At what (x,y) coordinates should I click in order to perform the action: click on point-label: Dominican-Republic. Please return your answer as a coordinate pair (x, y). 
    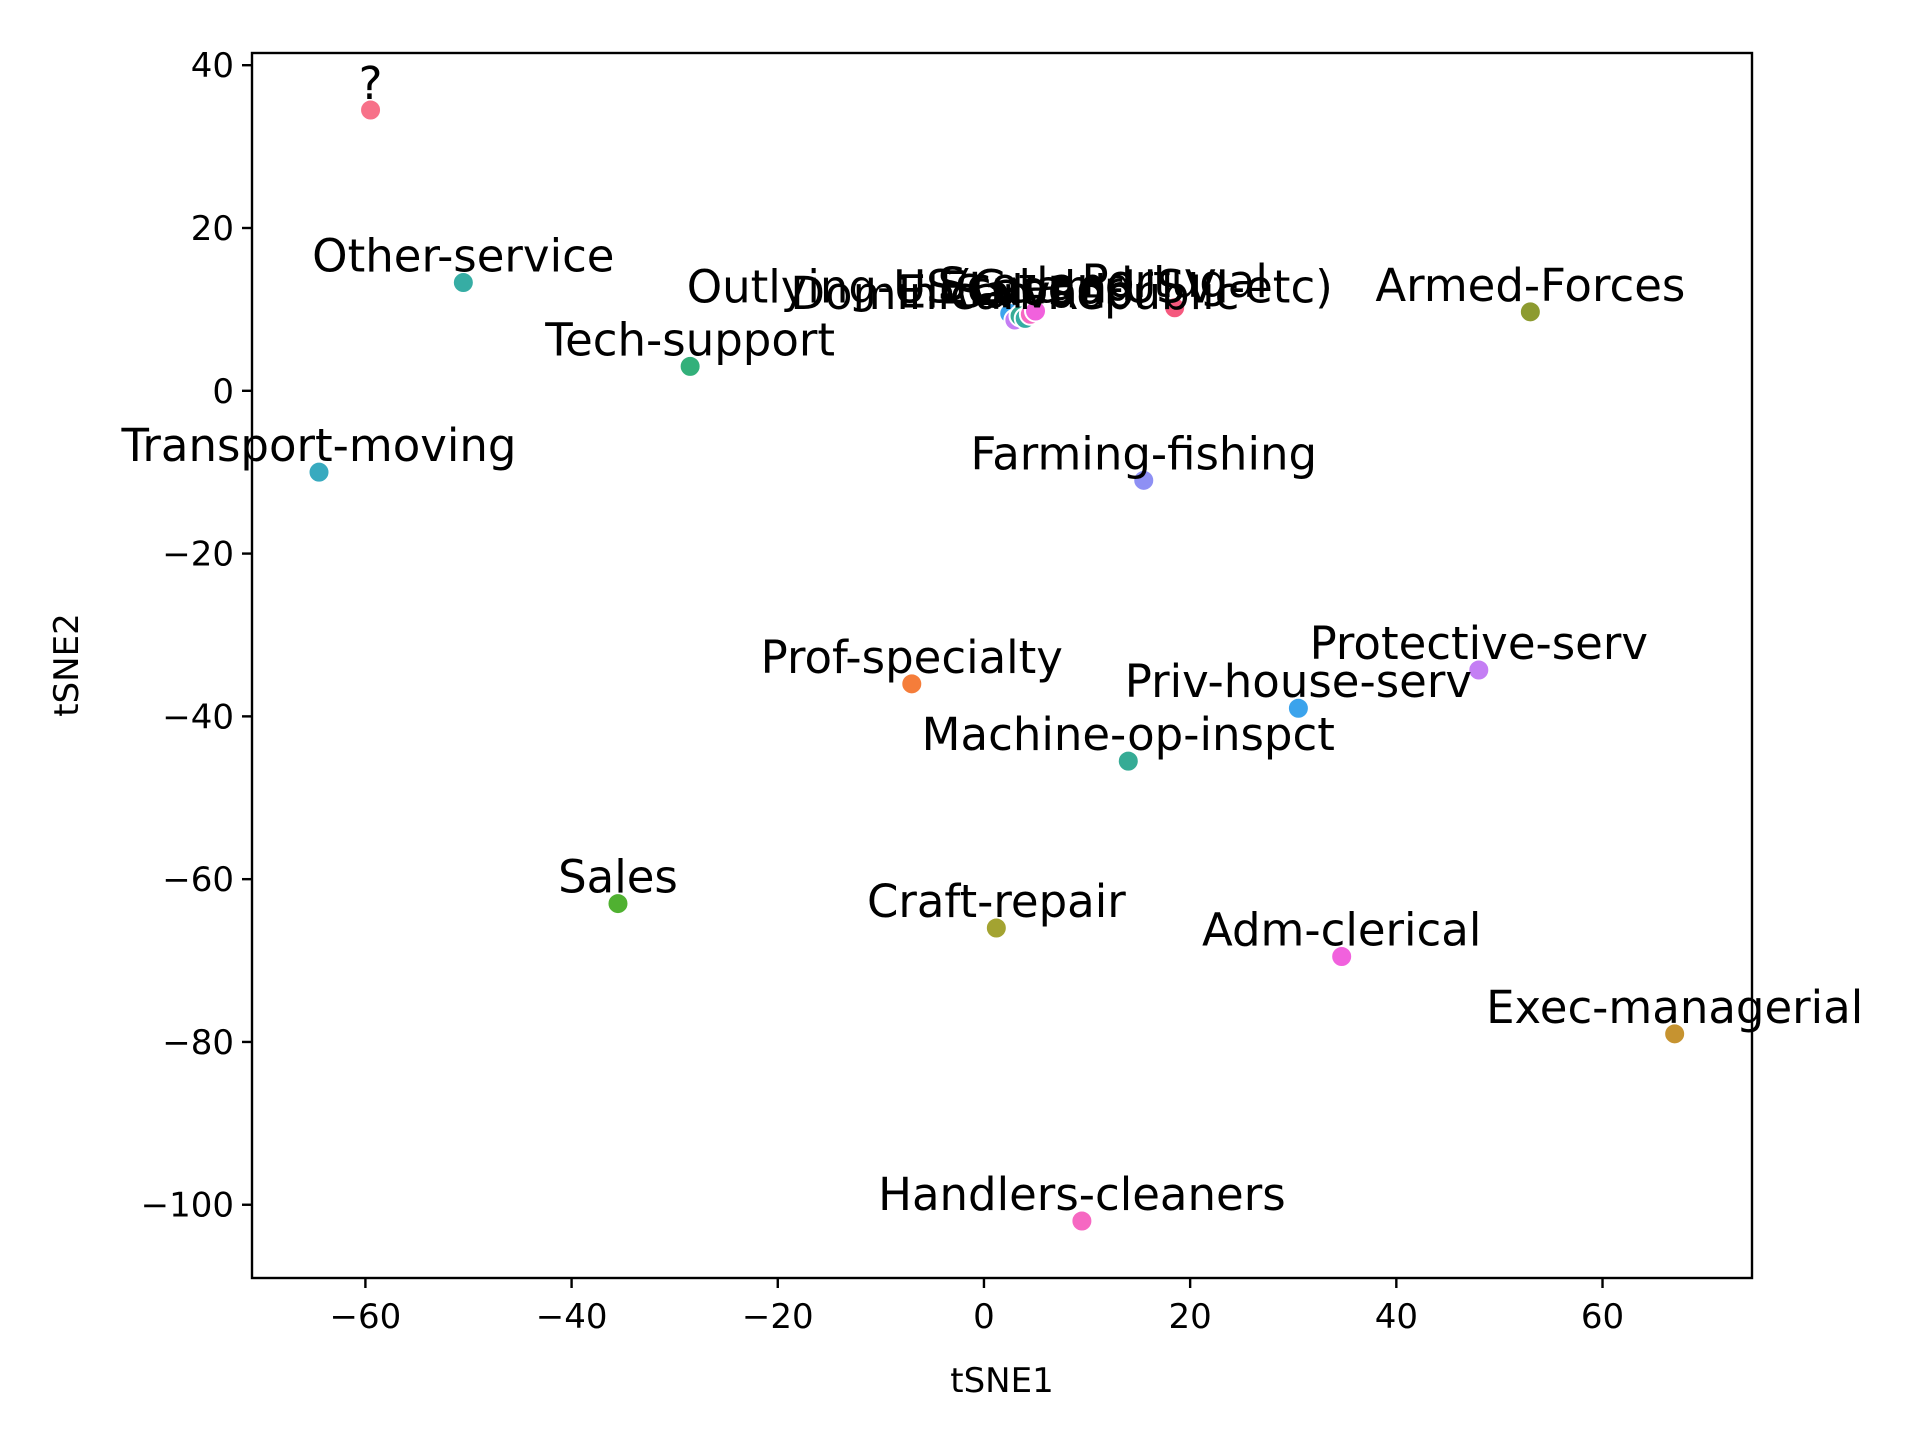
    Looking at the image, I should click on (1014, 293).